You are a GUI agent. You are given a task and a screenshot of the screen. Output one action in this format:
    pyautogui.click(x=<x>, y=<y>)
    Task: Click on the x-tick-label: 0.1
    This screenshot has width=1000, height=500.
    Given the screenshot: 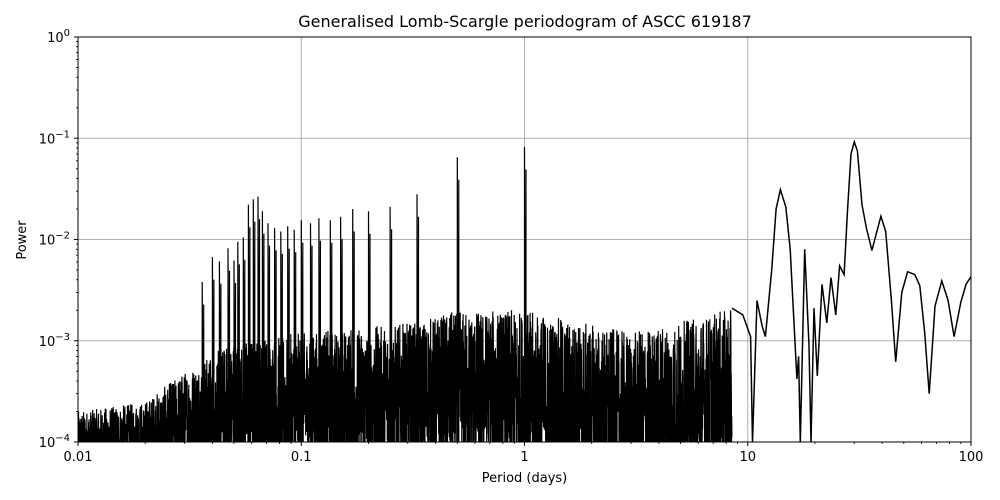 What is the action you would take?
    pyautogui.click(x=301, y=457)
    